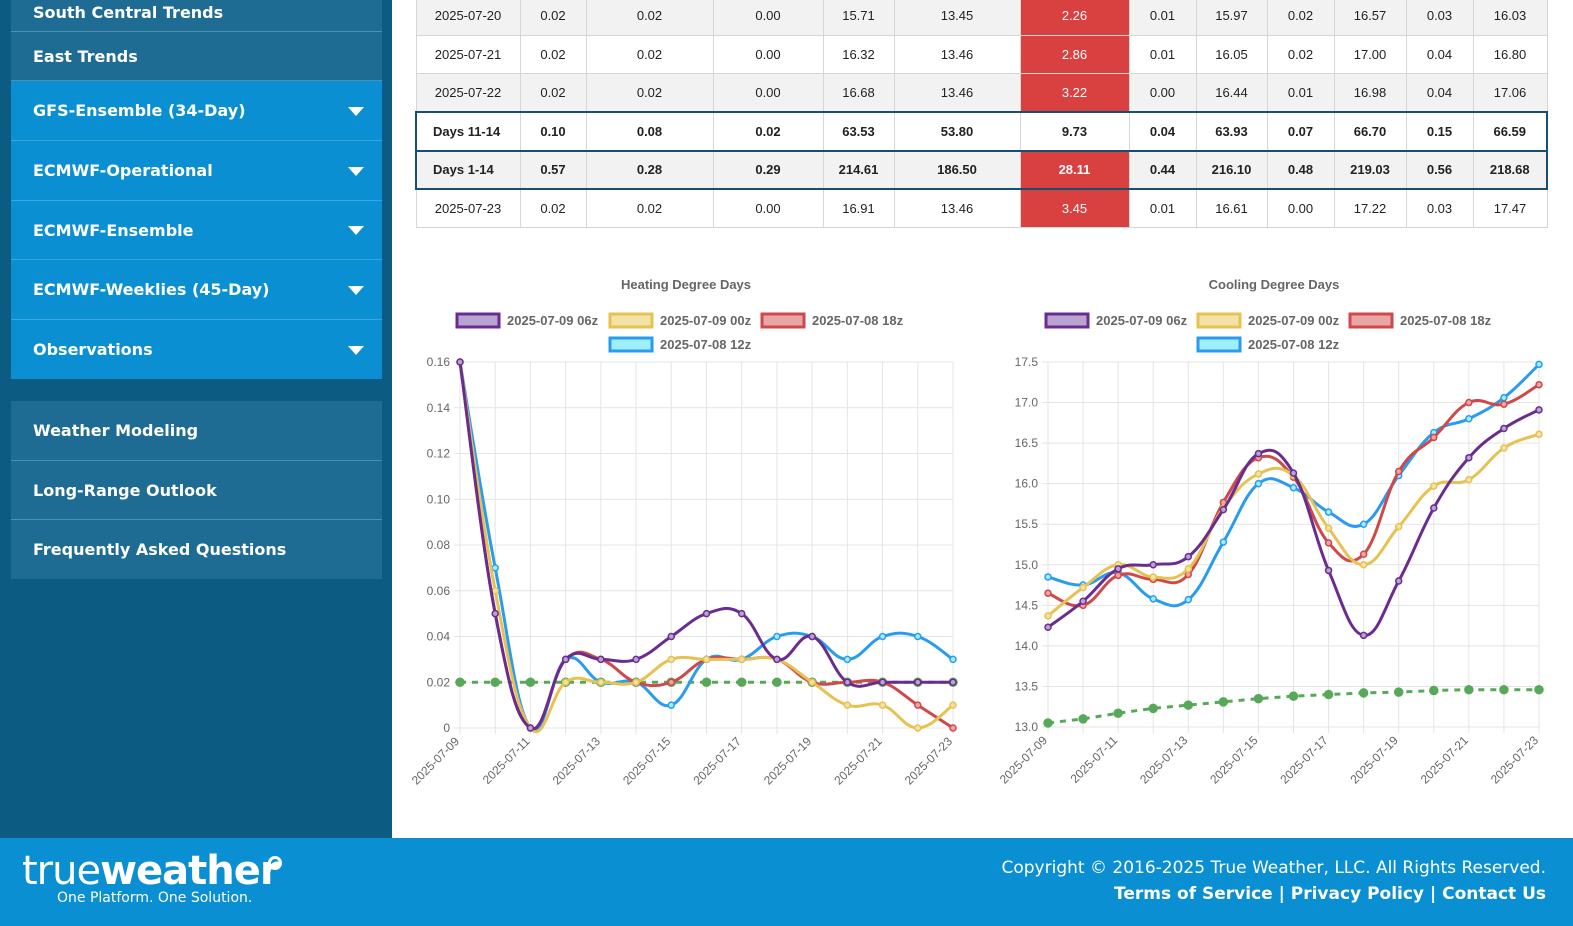 The image size is (1573, 926). What do you see at coordinates (1357, 894) in the screenshot?
I see `privacy-policy-link: Privacy Policy` at bounding box center [1357, 894].